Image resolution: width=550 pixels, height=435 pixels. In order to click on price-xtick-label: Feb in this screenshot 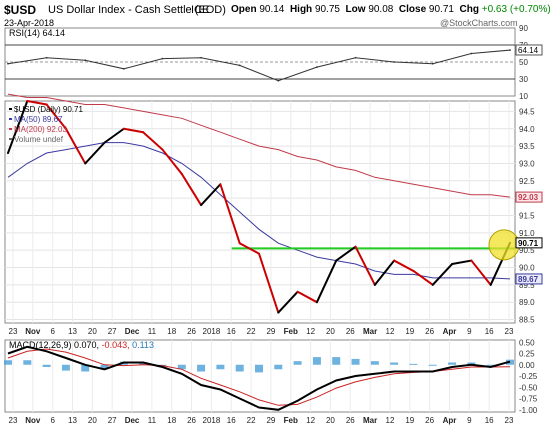, I will do `click(291, 331)`.